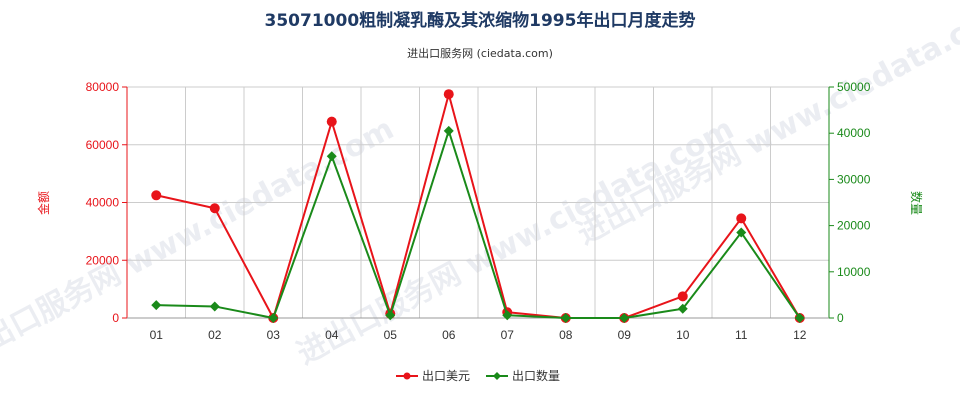  Describe the element at coordinates (508, 335) in the screenshot. I see `x-tick-label: 07` at that location.